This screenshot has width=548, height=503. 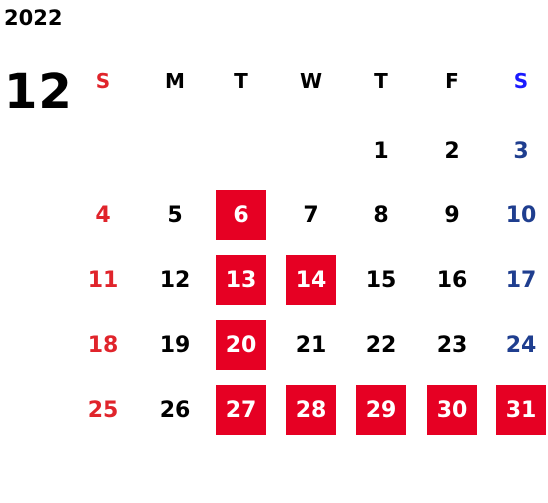 What do you see at coordinates (381, 151) in the screenshot?
I see `day-cell: 1` at bounding box center [381, 151].